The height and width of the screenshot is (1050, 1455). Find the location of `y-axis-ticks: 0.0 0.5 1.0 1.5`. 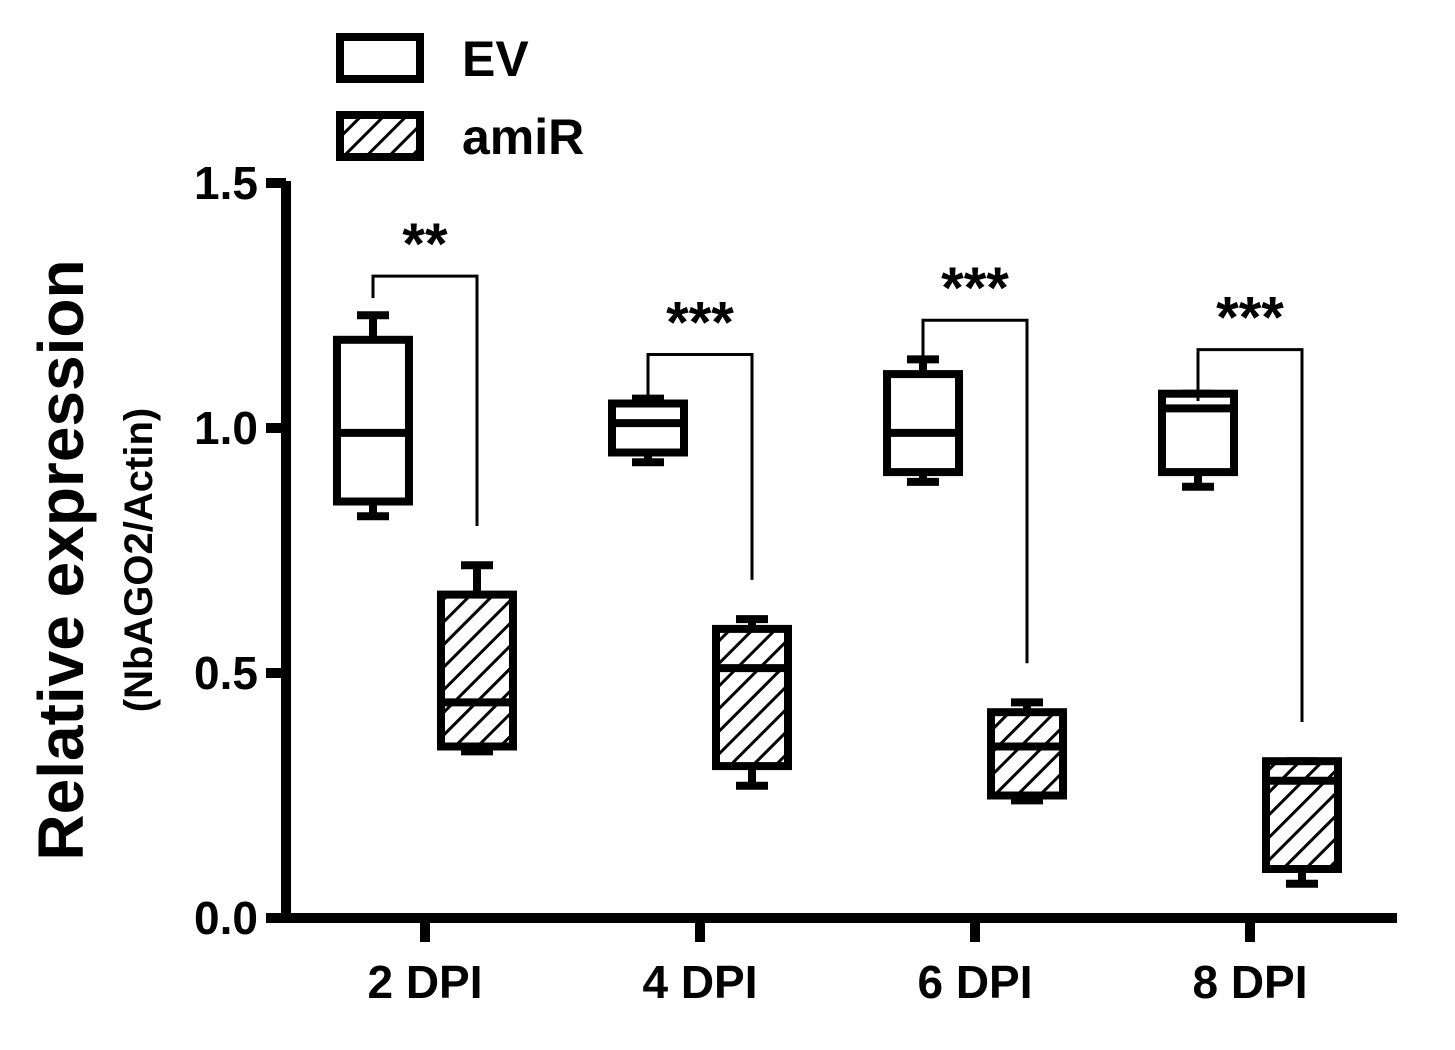

y-axis-ticks: 0.0 0.5 1.0 1.5 is located at coordinates (240, 550).